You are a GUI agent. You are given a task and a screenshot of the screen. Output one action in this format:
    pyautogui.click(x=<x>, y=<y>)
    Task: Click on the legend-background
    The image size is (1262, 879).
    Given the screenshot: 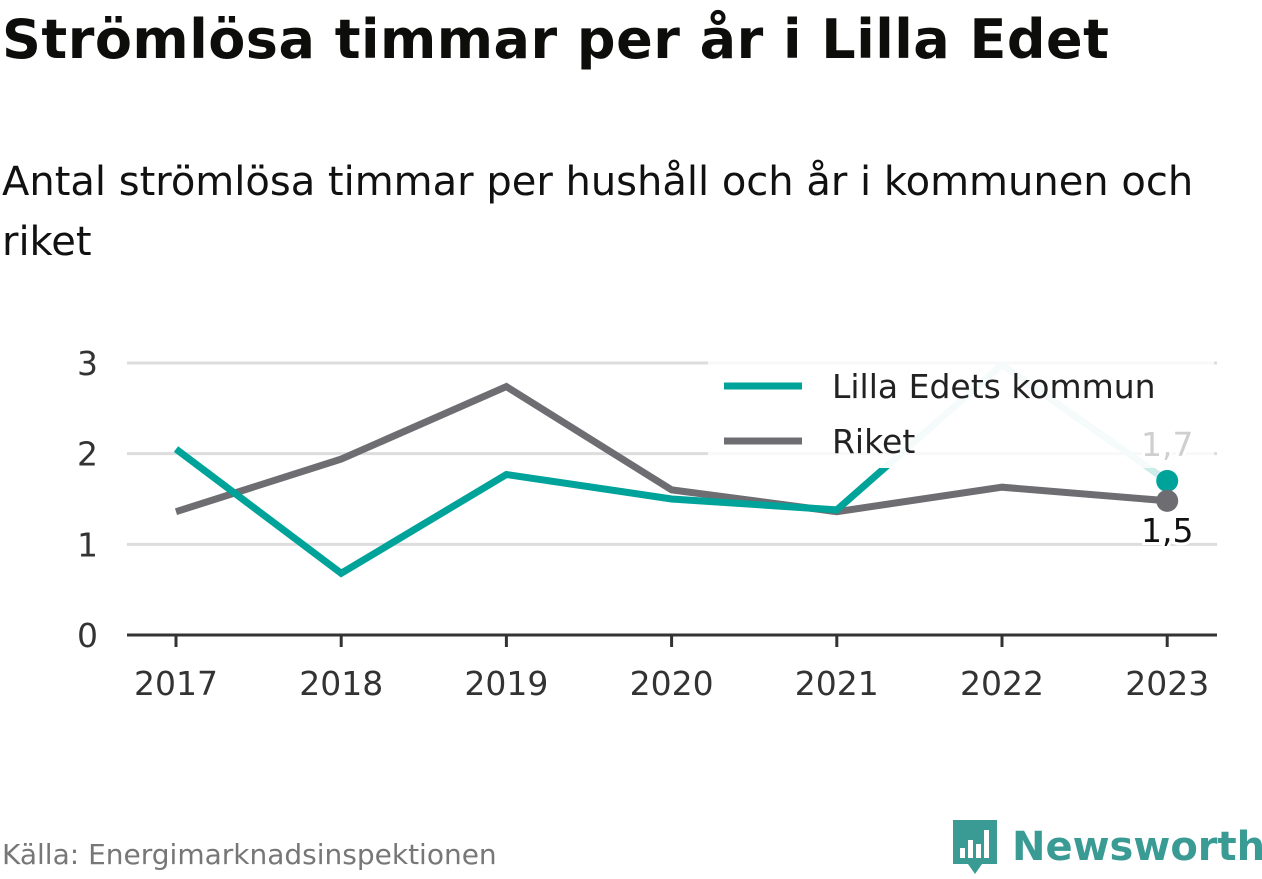 What is the action you would take?
    pyautogui.click(x=961, y=412)
    